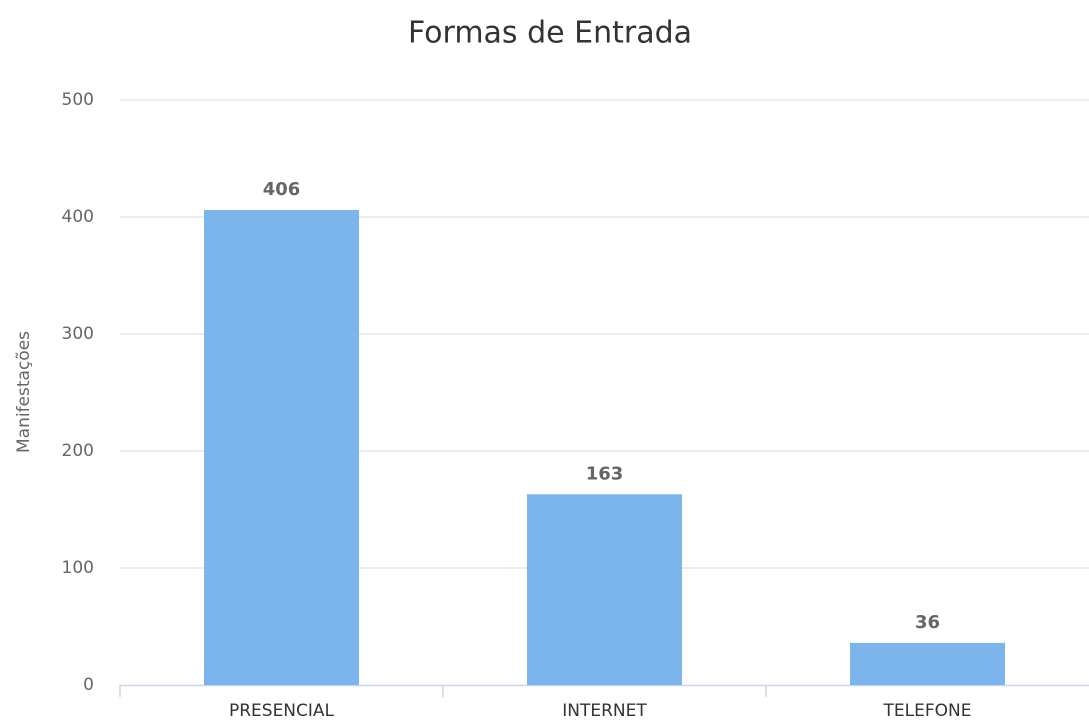 This screenshot has width=1089, height=722. I want to click on x-tick-label: INTERNET, so click(604, 711).